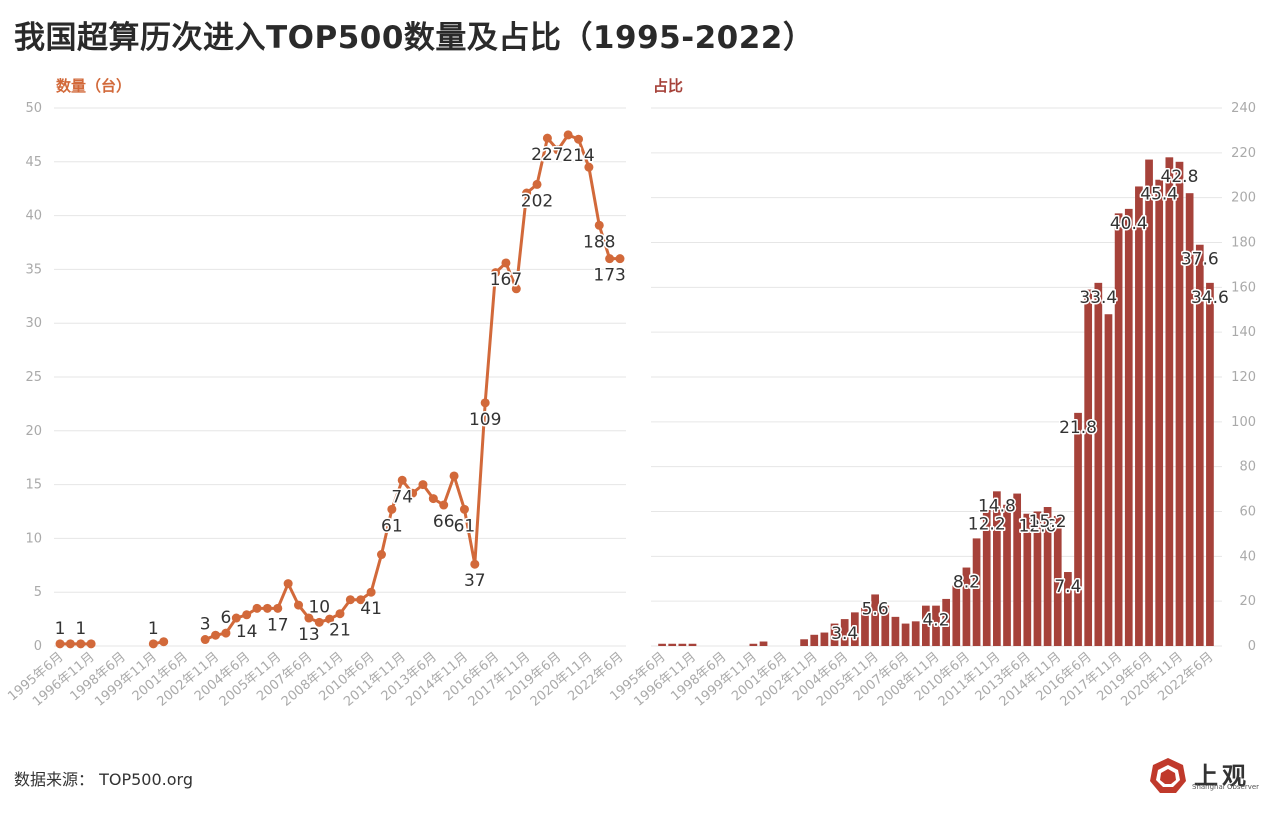 The image size is (1268, 816). Describe the element at coordinates (1098, 298) in the screenshot. I see `data-label: 33.4` at that location.